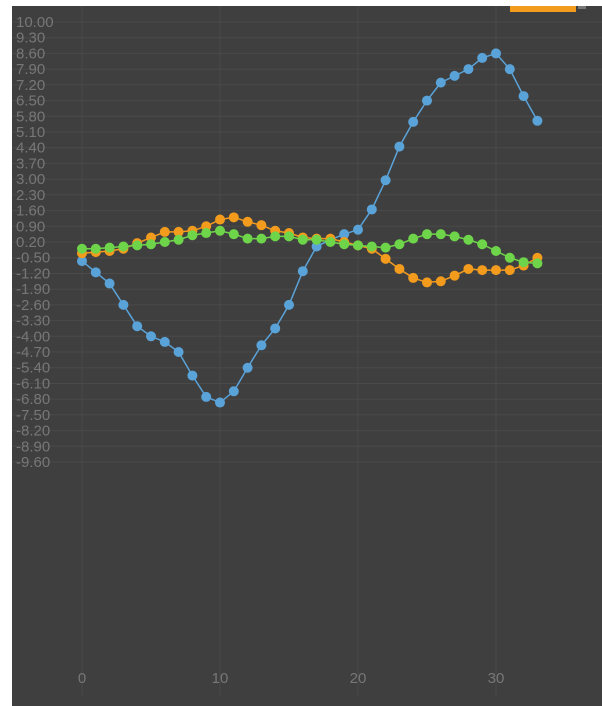 The image size is (602, 706). I want to click on y-tick-label: 5.80, so click(30, 116).